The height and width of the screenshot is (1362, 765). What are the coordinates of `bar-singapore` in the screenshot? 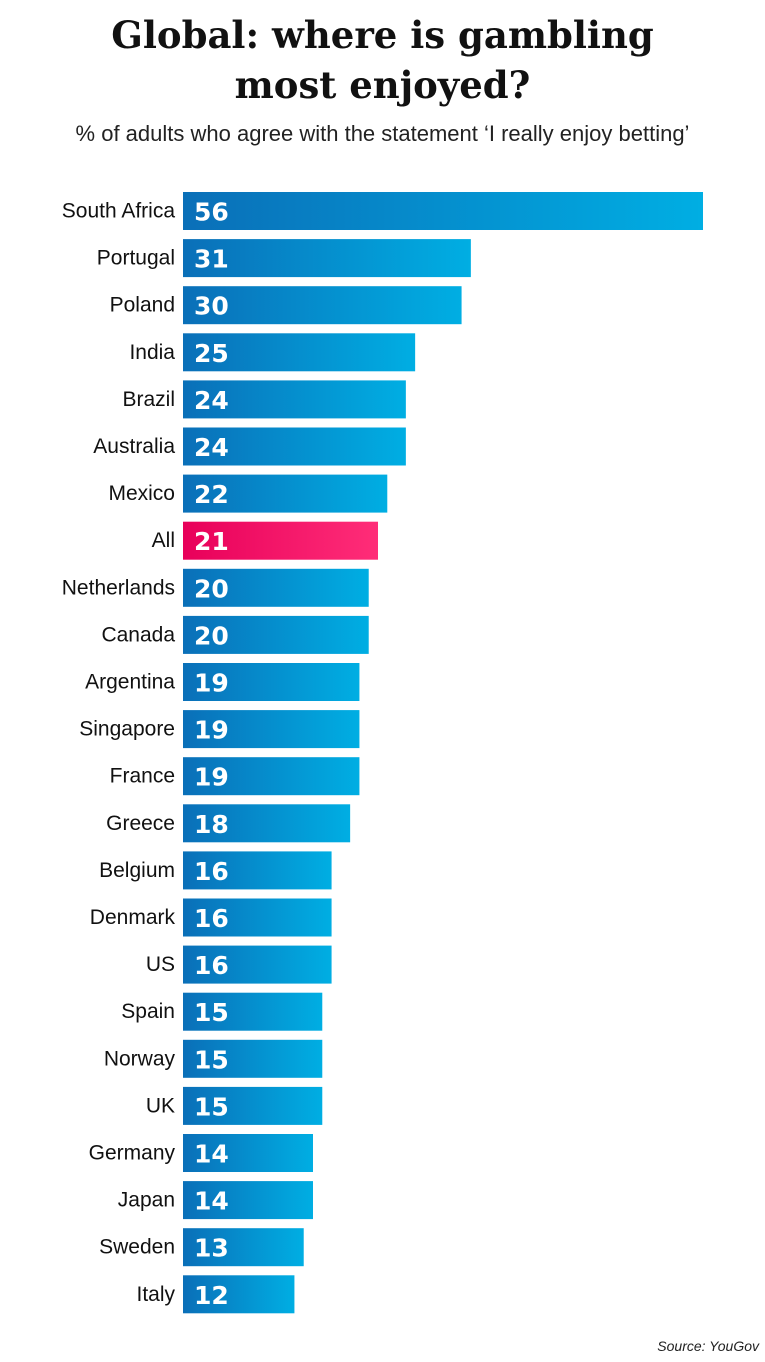 It's located at (271, 729).